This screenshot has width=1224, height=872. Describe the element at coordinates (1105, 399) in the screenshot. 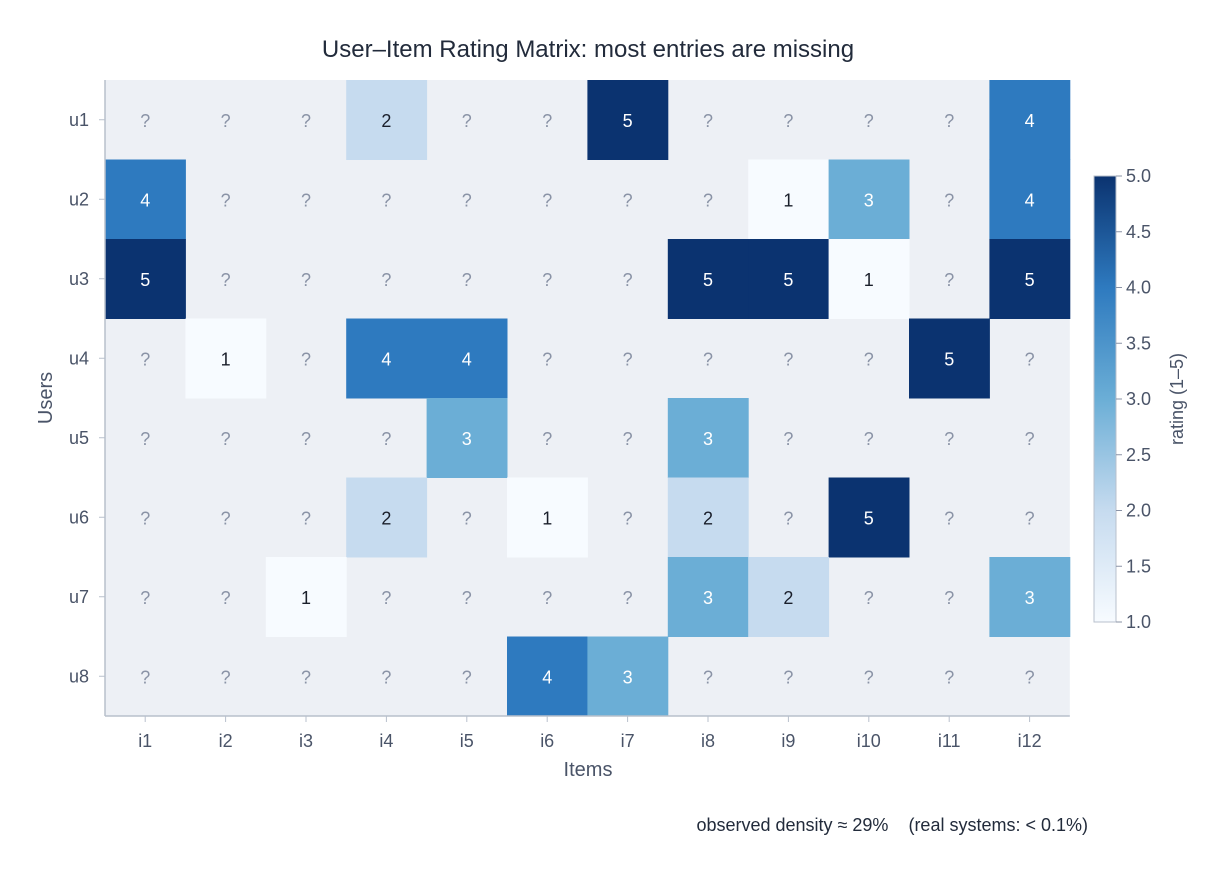

I see `colorbar-gradient` at that location.